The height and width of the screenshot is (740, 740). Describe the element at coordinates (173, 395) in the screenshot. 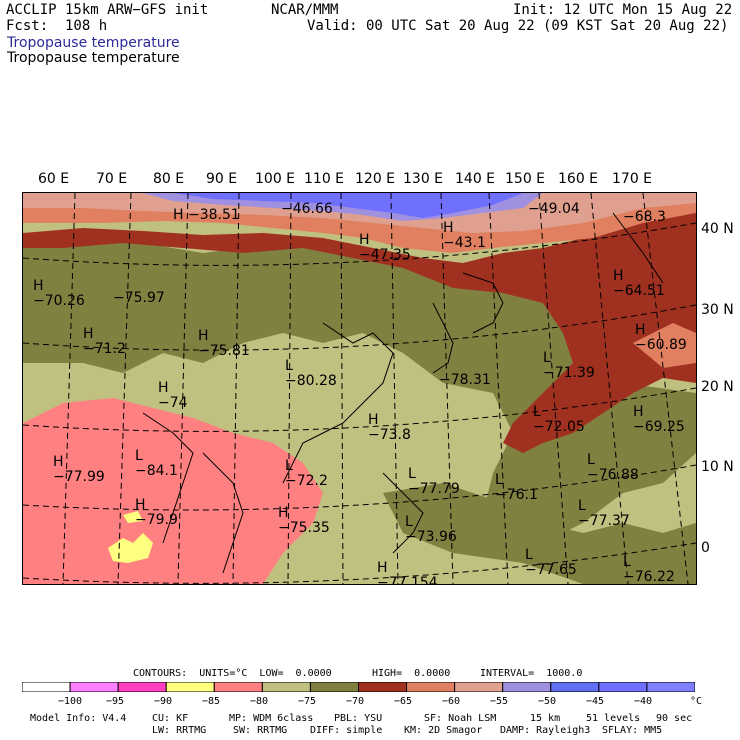

I see `center-label: H −74` at that location.